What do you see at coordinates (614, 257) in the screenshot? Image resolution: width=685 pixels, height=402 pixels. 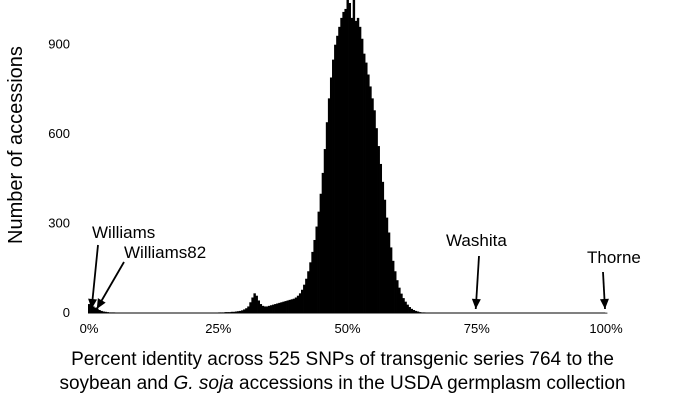 I see `annotation-label: Thorne` at bounding box center [614, 257].